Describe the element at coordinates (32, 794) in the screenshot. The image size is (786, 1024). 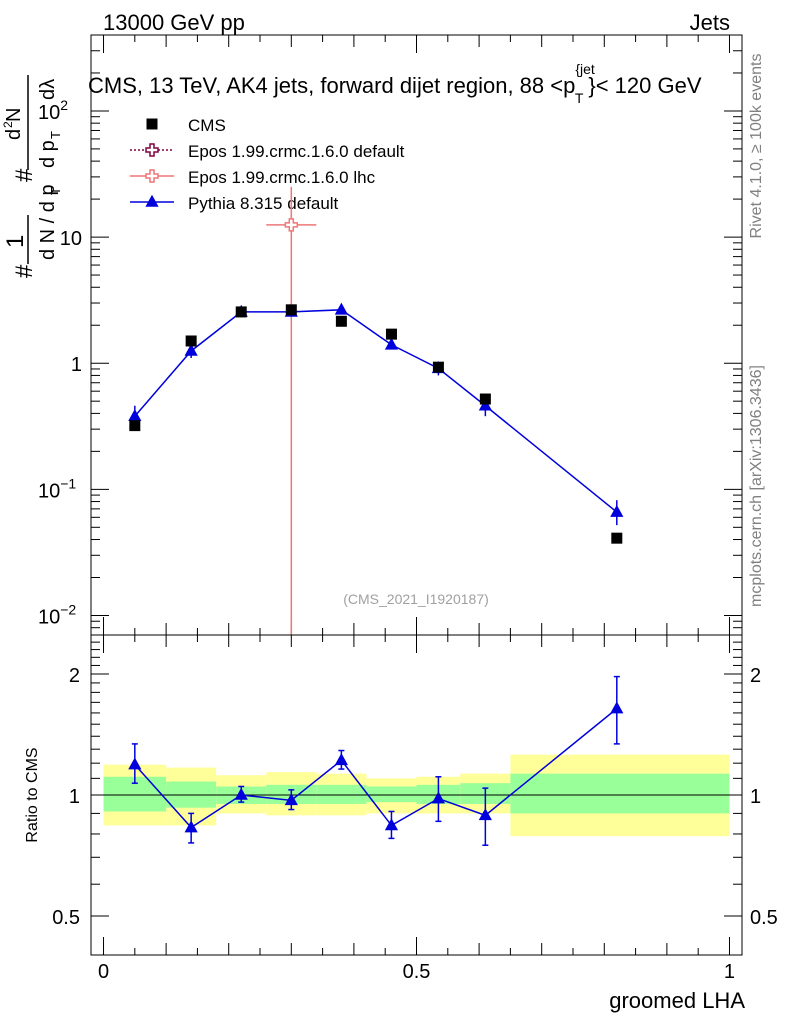
I see `ratio-y-axis-label: Ratio to CMS` at that location.